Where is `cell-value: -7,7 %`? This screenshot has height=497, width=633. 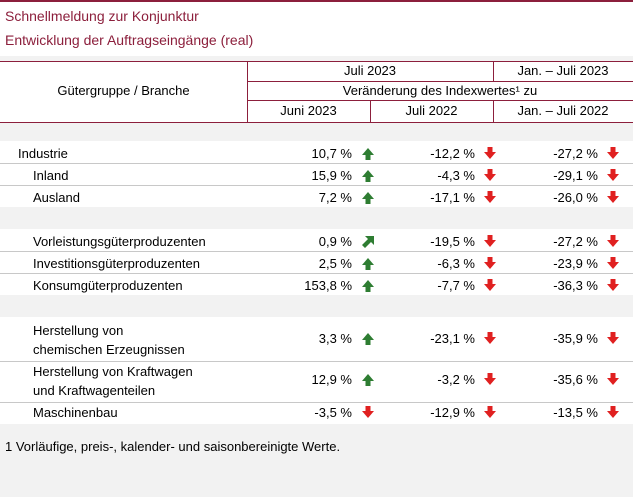 cell-value: -7,7 % is located at coordinates (456, 285).